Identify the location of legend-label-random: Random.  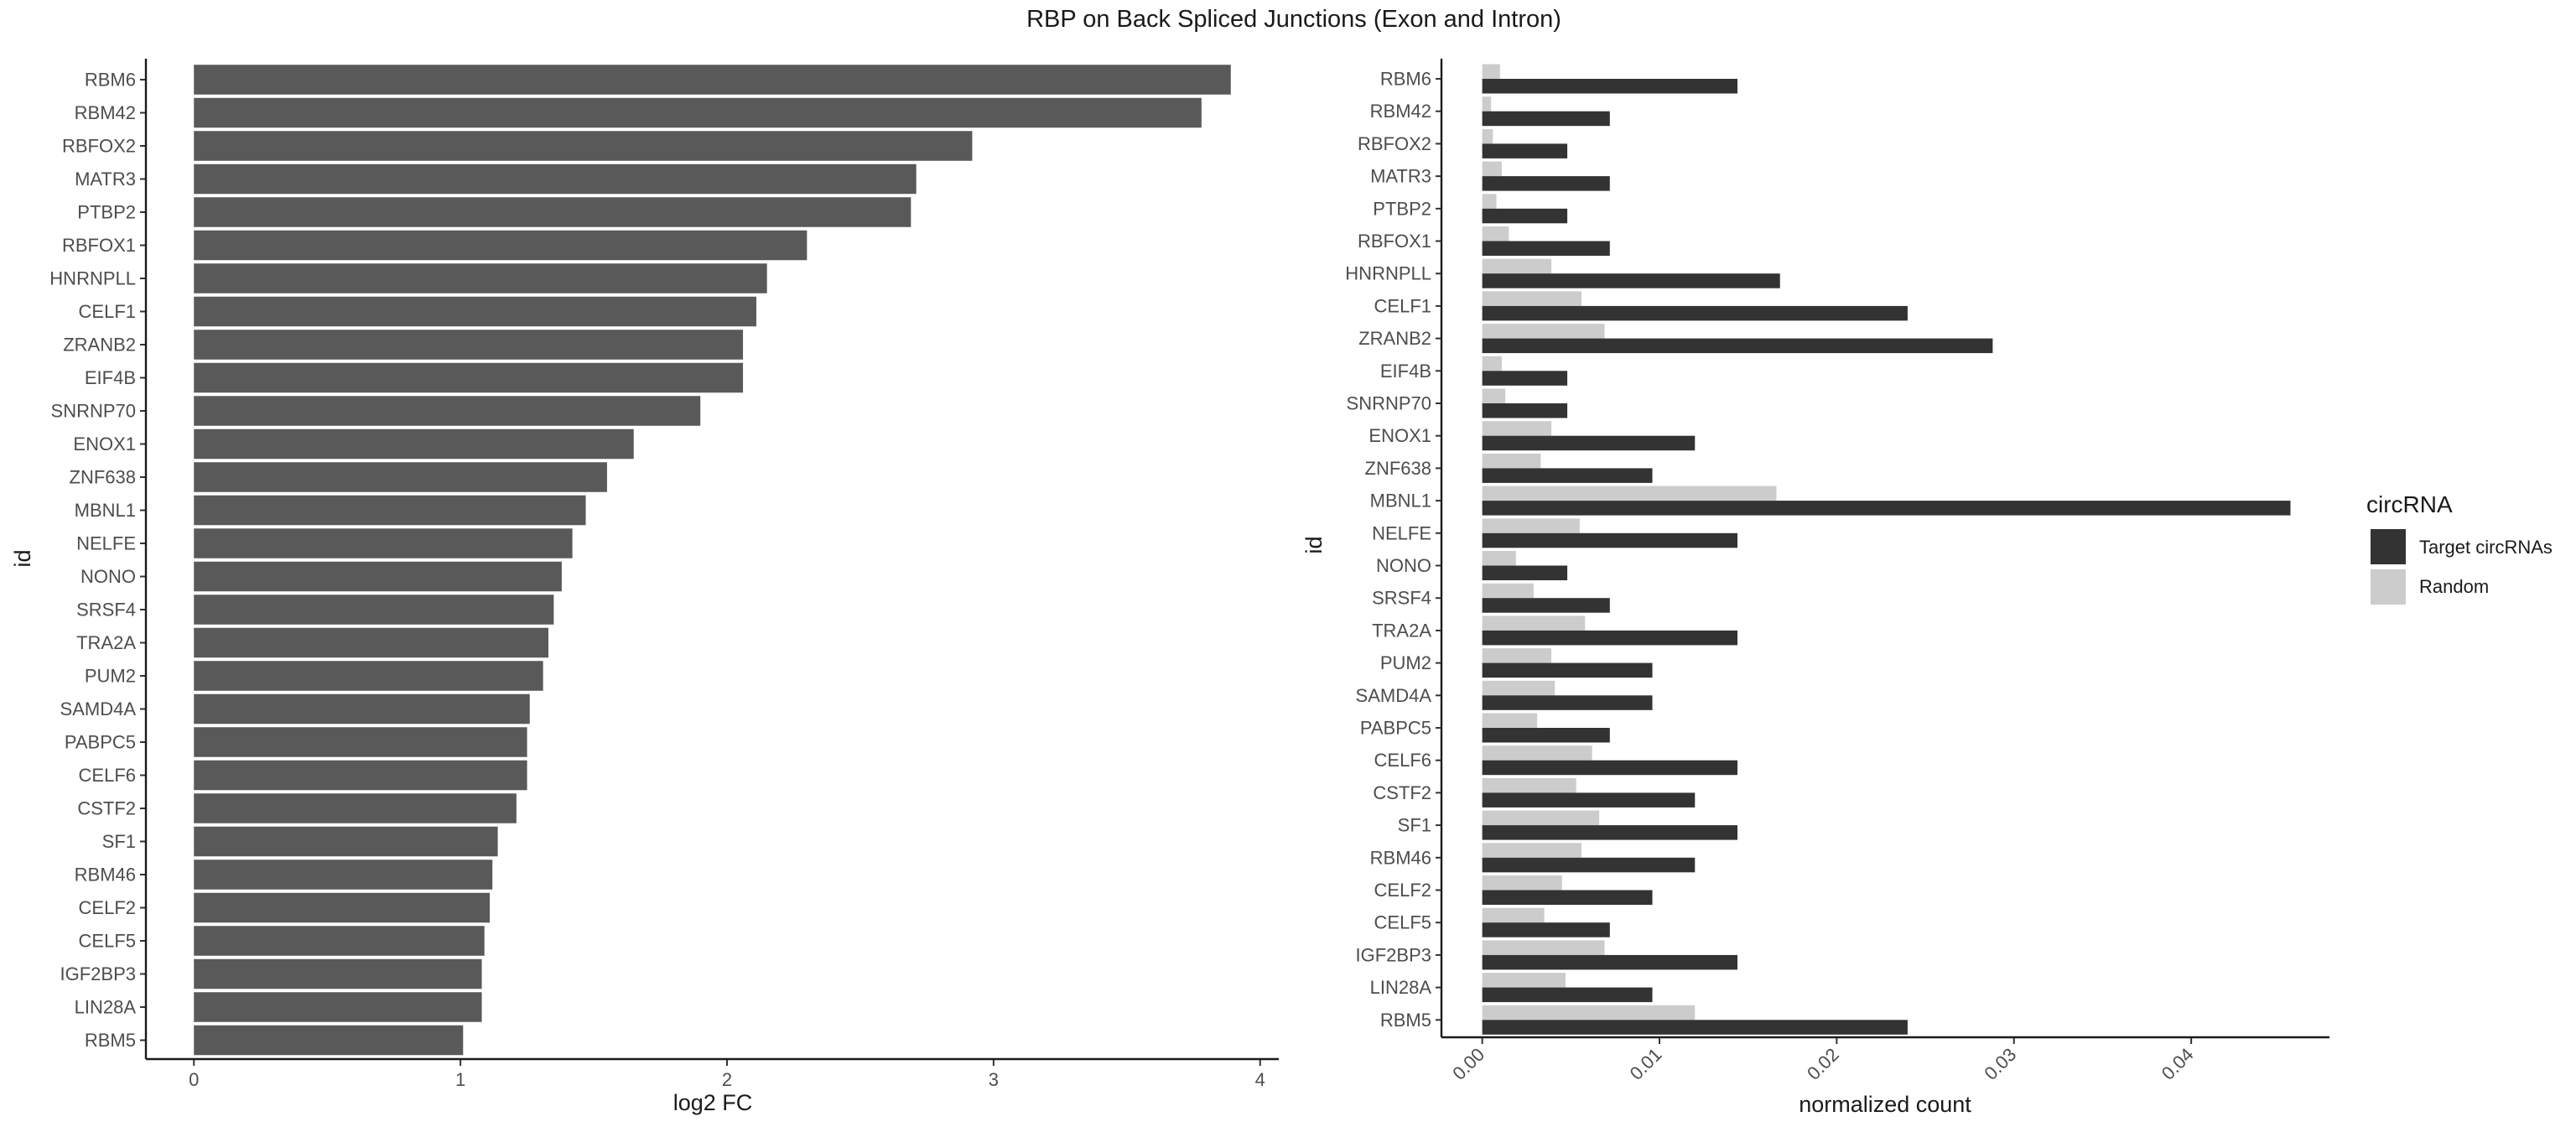
(2454, 586).